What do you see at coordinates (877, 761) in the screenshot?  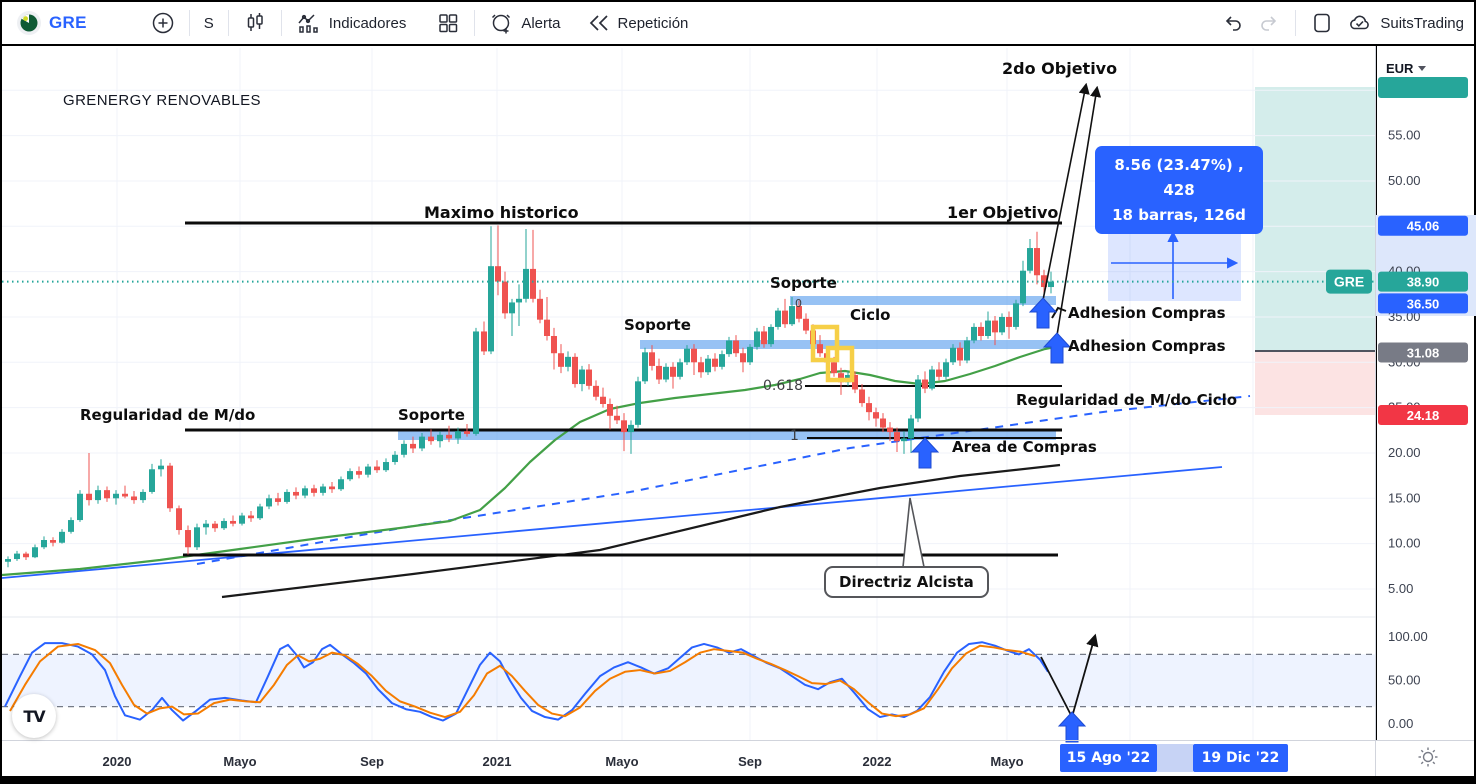 I see `axis-tick-label: 2022` at bounding box center [877, 761].